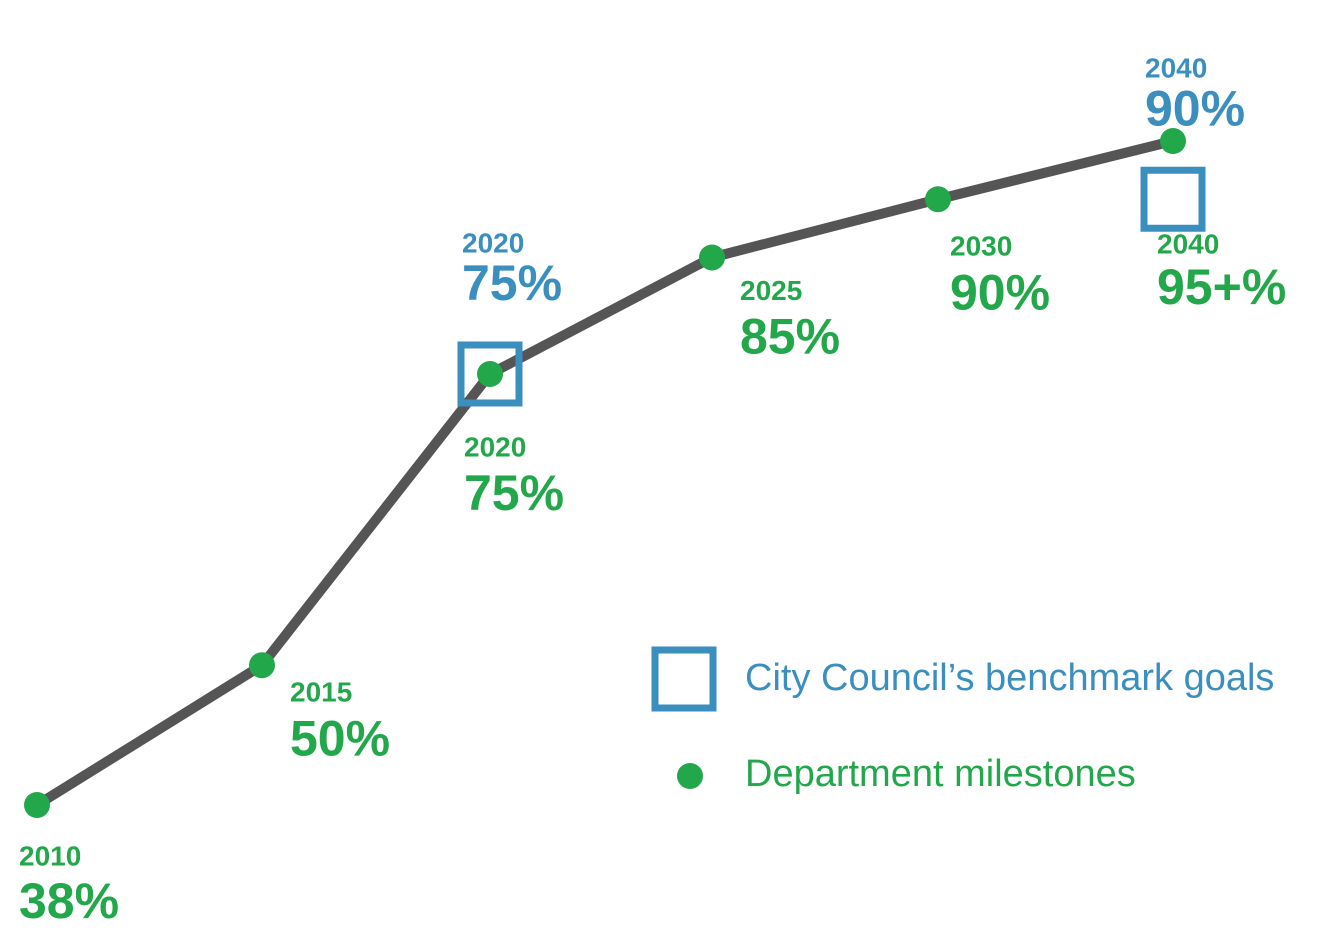  Describe the element at coordinates (981, 246) in the screenshot. I see `milestone-year: 2030` at that location.